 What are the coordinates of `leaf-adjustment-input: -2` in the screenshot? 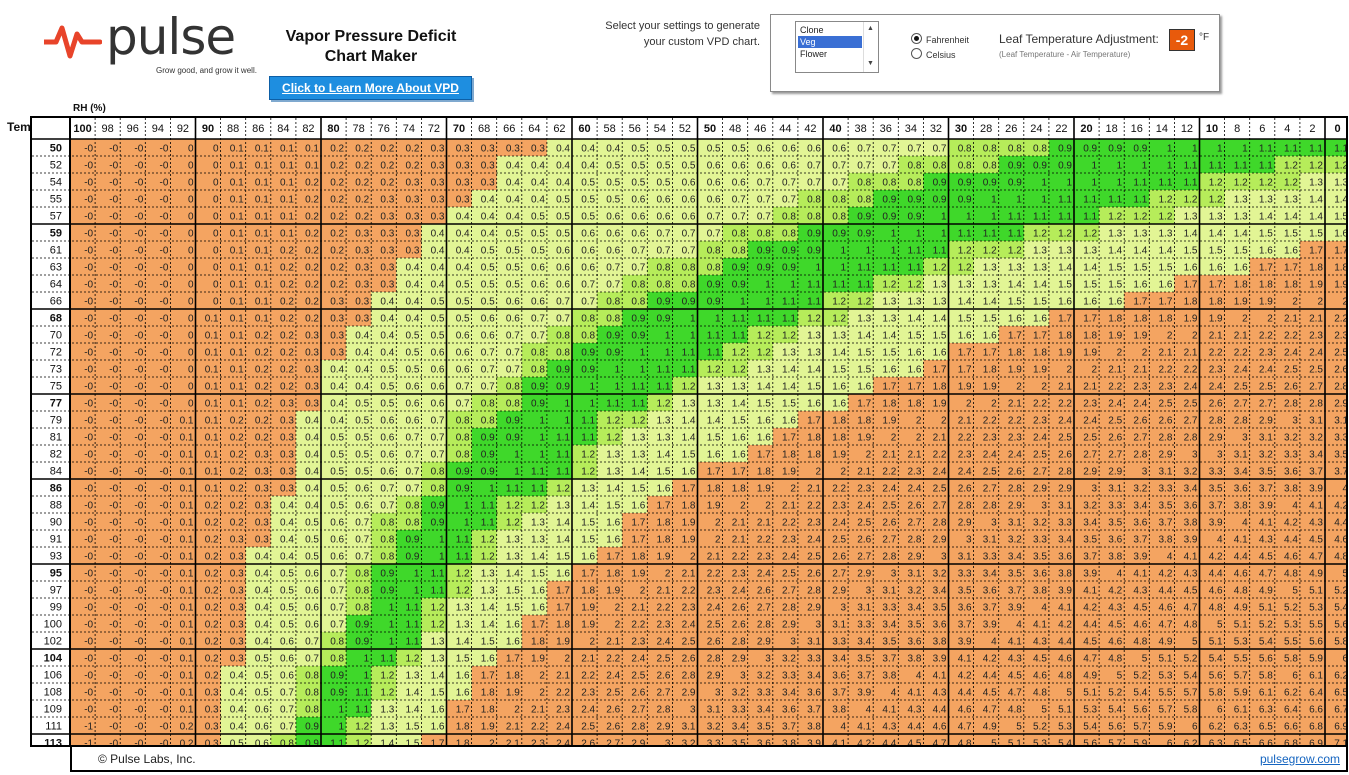 It's located at (1182, 40).